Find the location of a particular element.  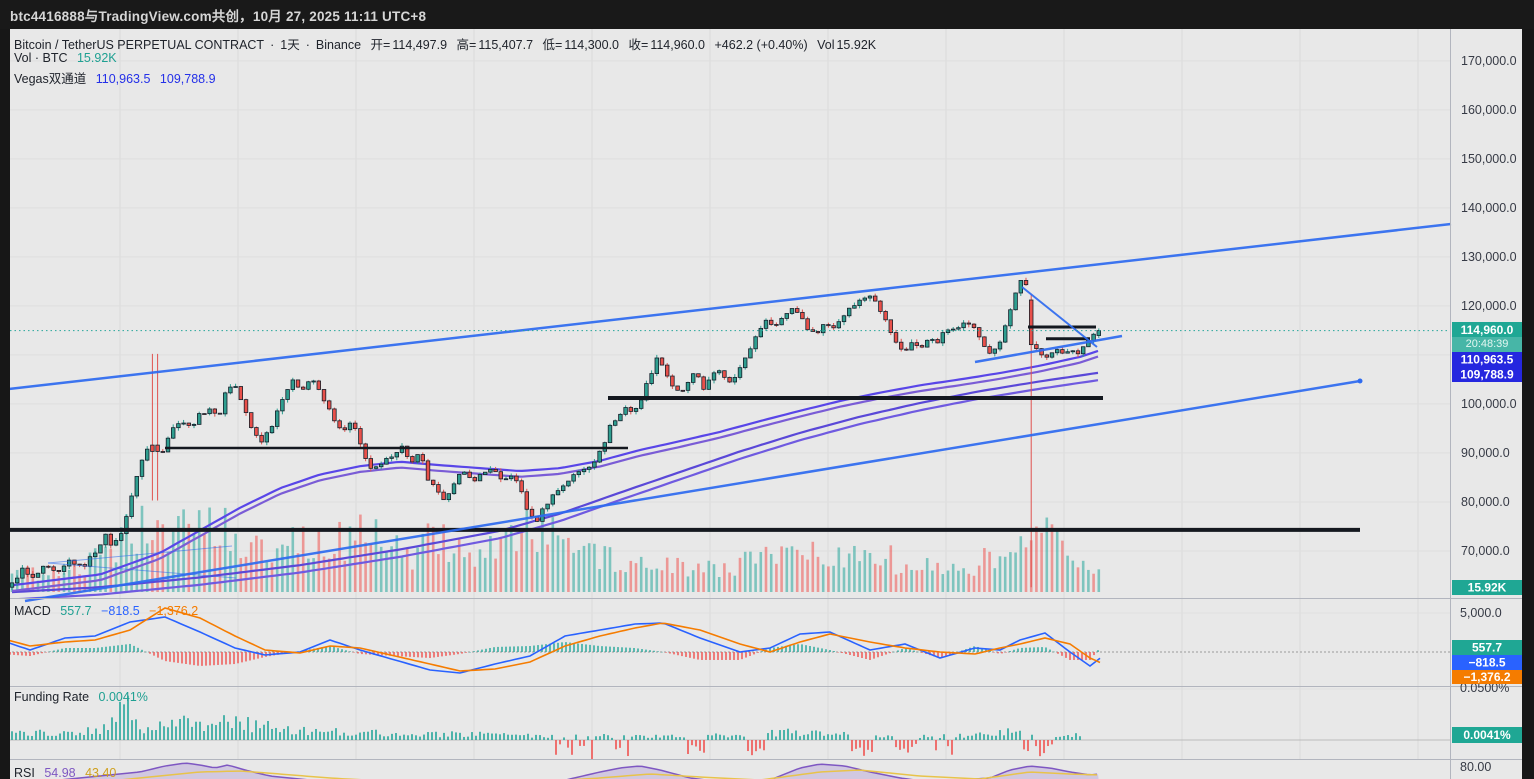

page-margin-right is located at coordinates (1528, 404).